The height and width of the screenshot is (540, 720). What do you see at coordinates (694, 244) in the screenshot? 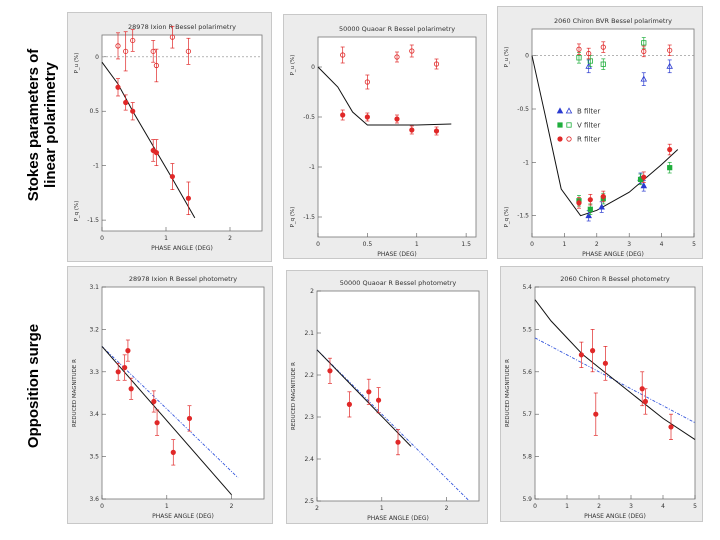
I see `x-tick-label: 5` at bounding box center [694, 244].